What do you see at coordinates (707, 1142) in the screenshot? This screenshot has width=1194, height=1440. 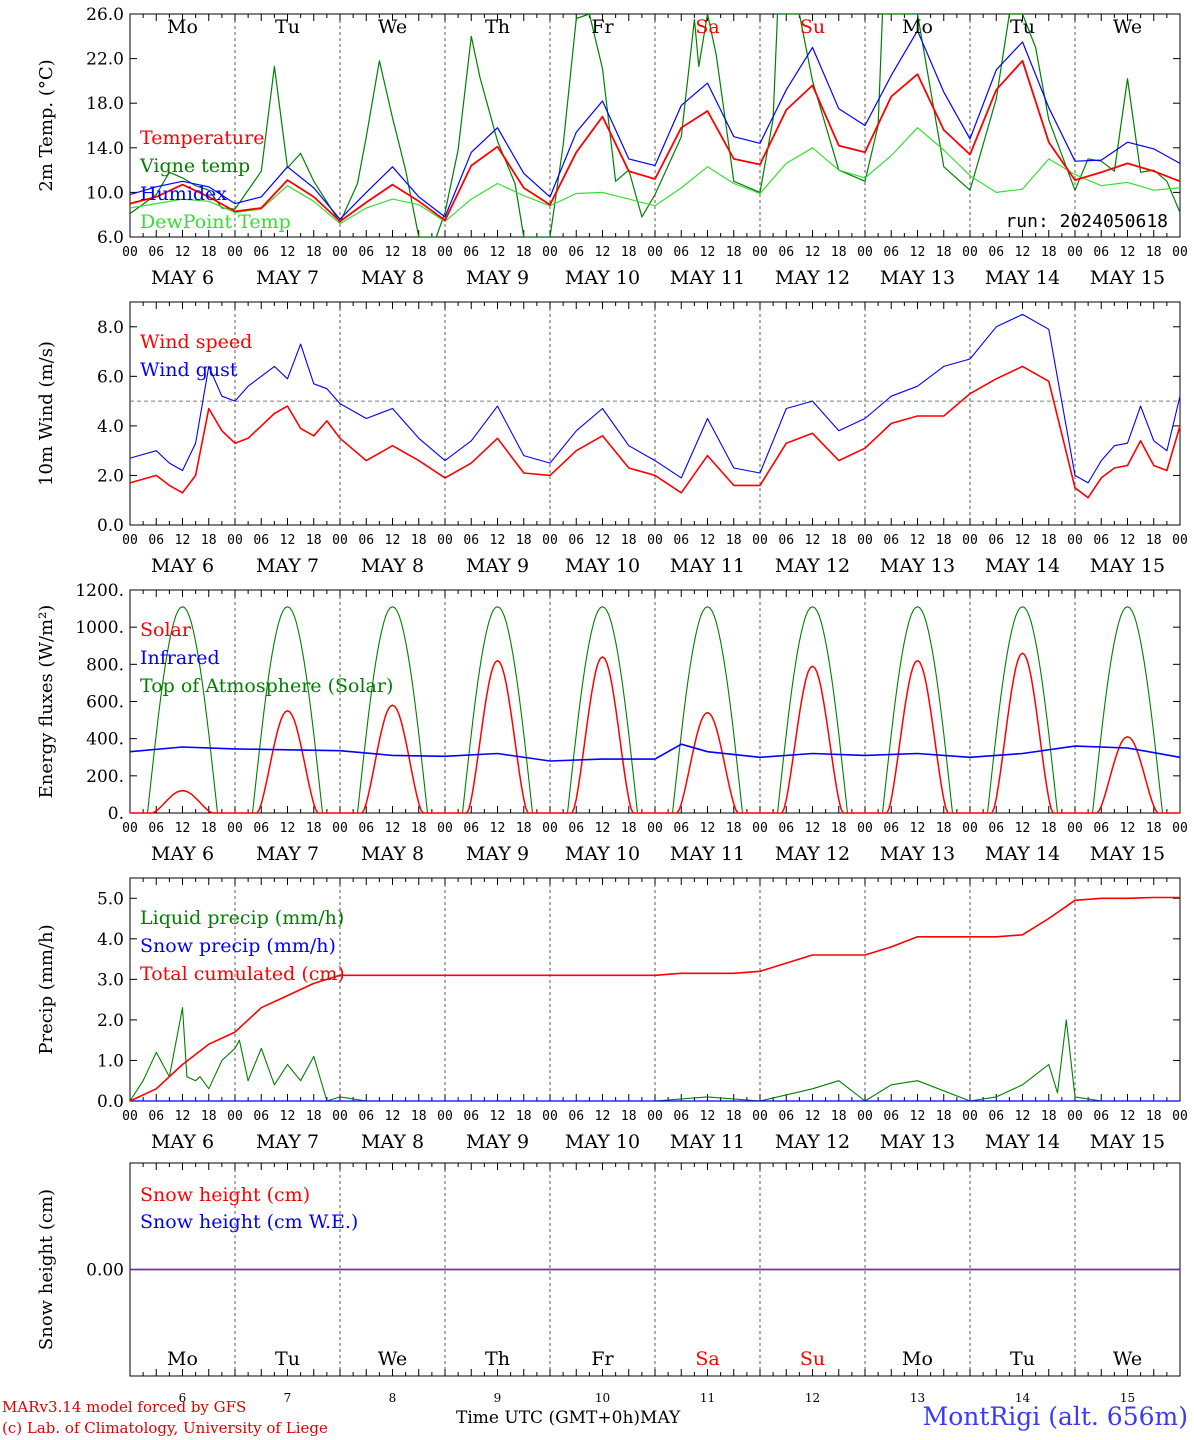 I see `day-label: MAY 11` at bounding box center [707, 1142].